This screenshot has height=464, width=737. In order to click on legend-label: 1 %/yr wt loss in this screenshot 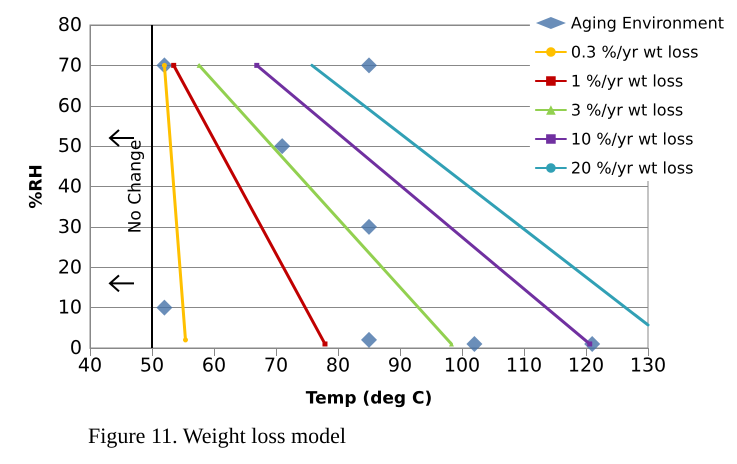, I will do `click(627, 81)`.